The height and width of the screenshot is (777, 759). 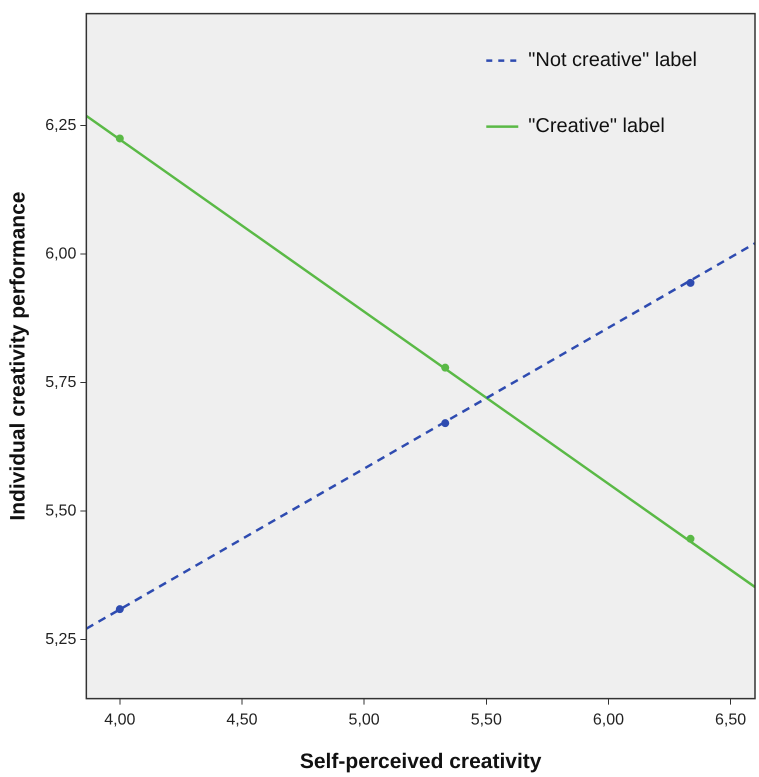 I want to click on x-tick-label: 4,50, so click(x=242, y=720).